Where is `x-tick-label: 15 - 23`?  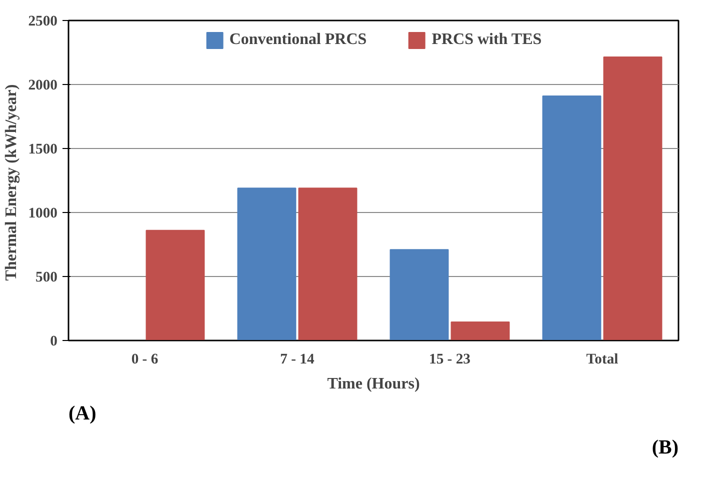 x-tick-label: 15 - 23 is located at coordinates (449, 360).